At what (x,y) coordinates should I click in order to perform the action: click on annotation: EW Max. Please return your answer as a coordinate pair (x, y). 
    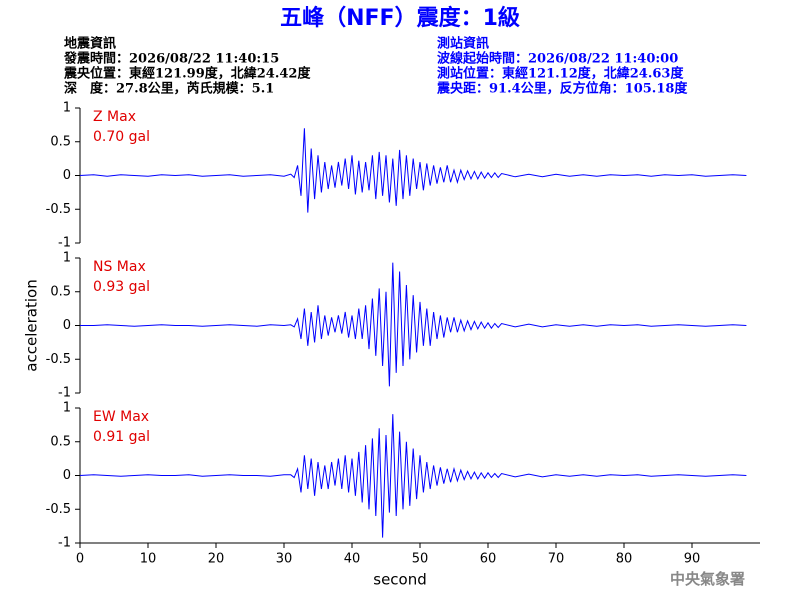
    Looking at the image, I should click on (121, 417).